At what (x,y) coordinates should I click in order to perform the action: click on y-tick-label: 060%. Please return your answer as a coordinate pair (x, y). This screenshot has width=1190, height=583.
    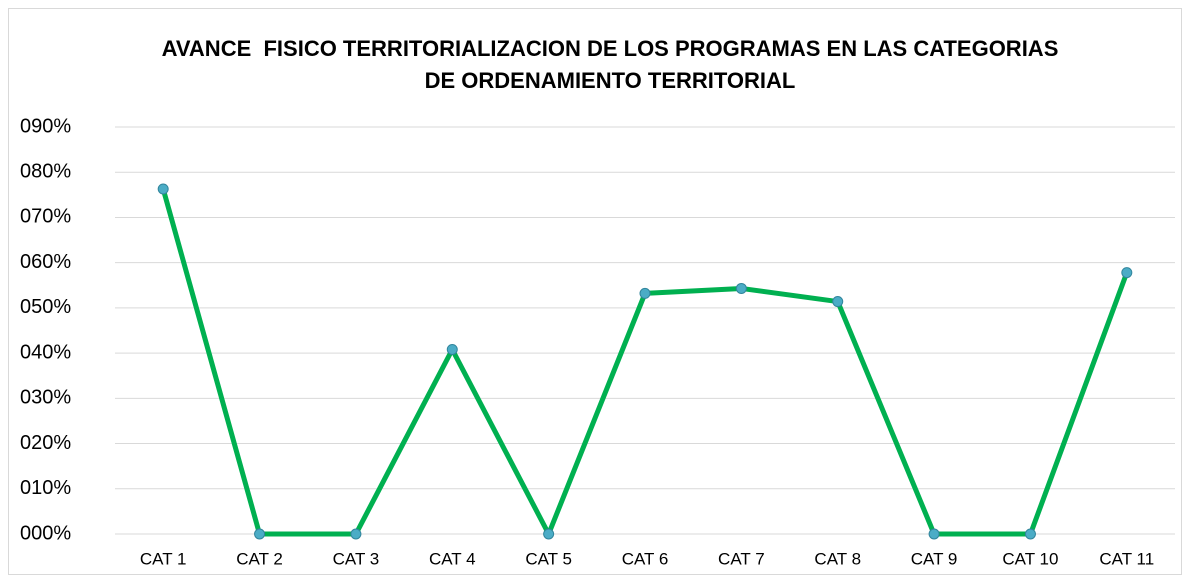
    Looking at the image, I should click on (45, 262).